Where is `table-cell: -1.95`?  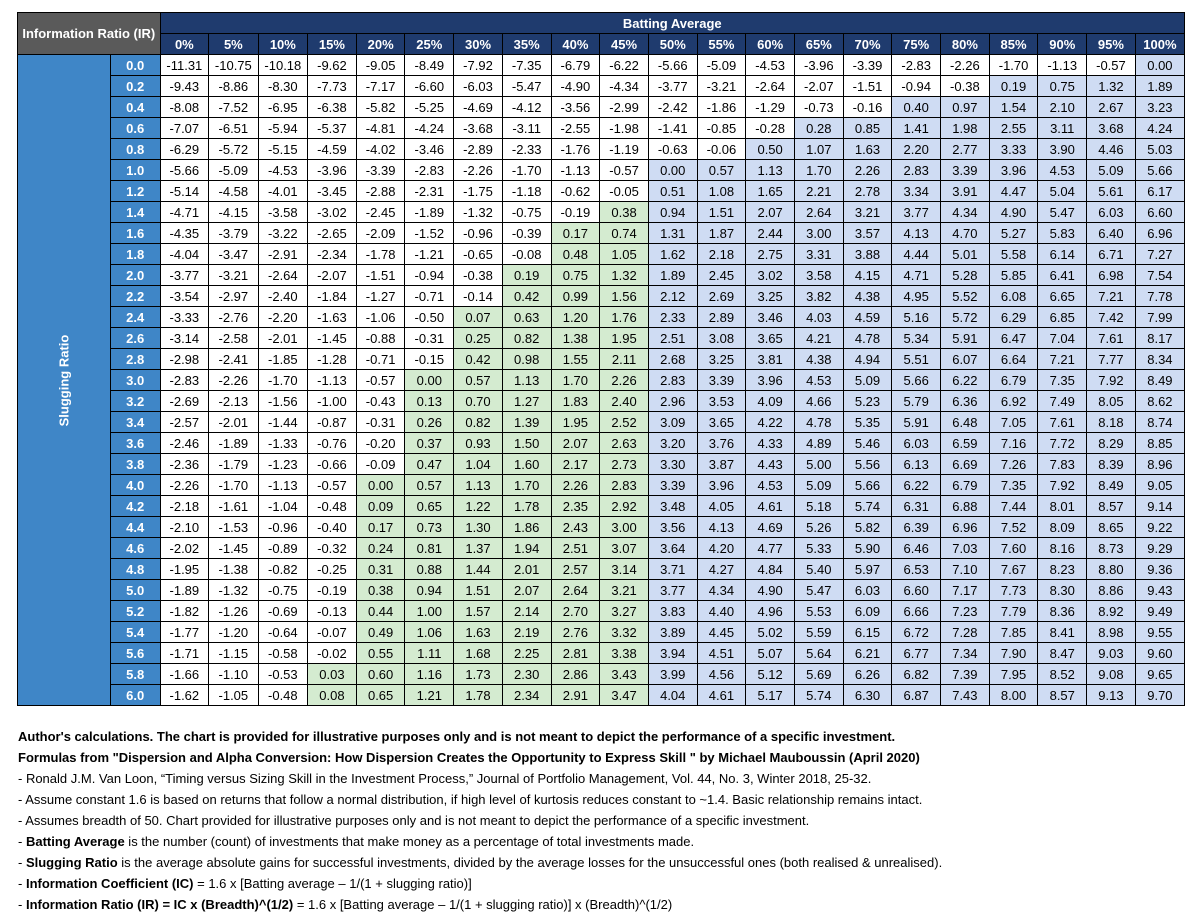 table-cell: -1.95 is located at coordinates (184, 569).